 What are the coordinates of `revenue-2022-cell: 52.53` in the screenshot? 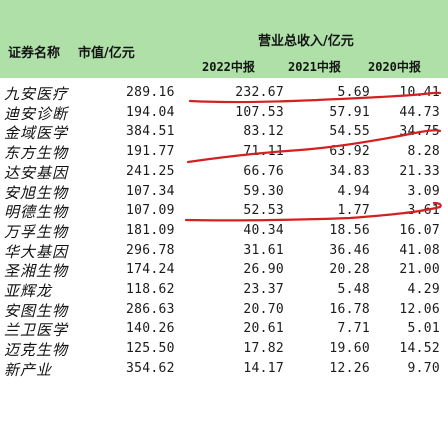 It's located at (263, 211).